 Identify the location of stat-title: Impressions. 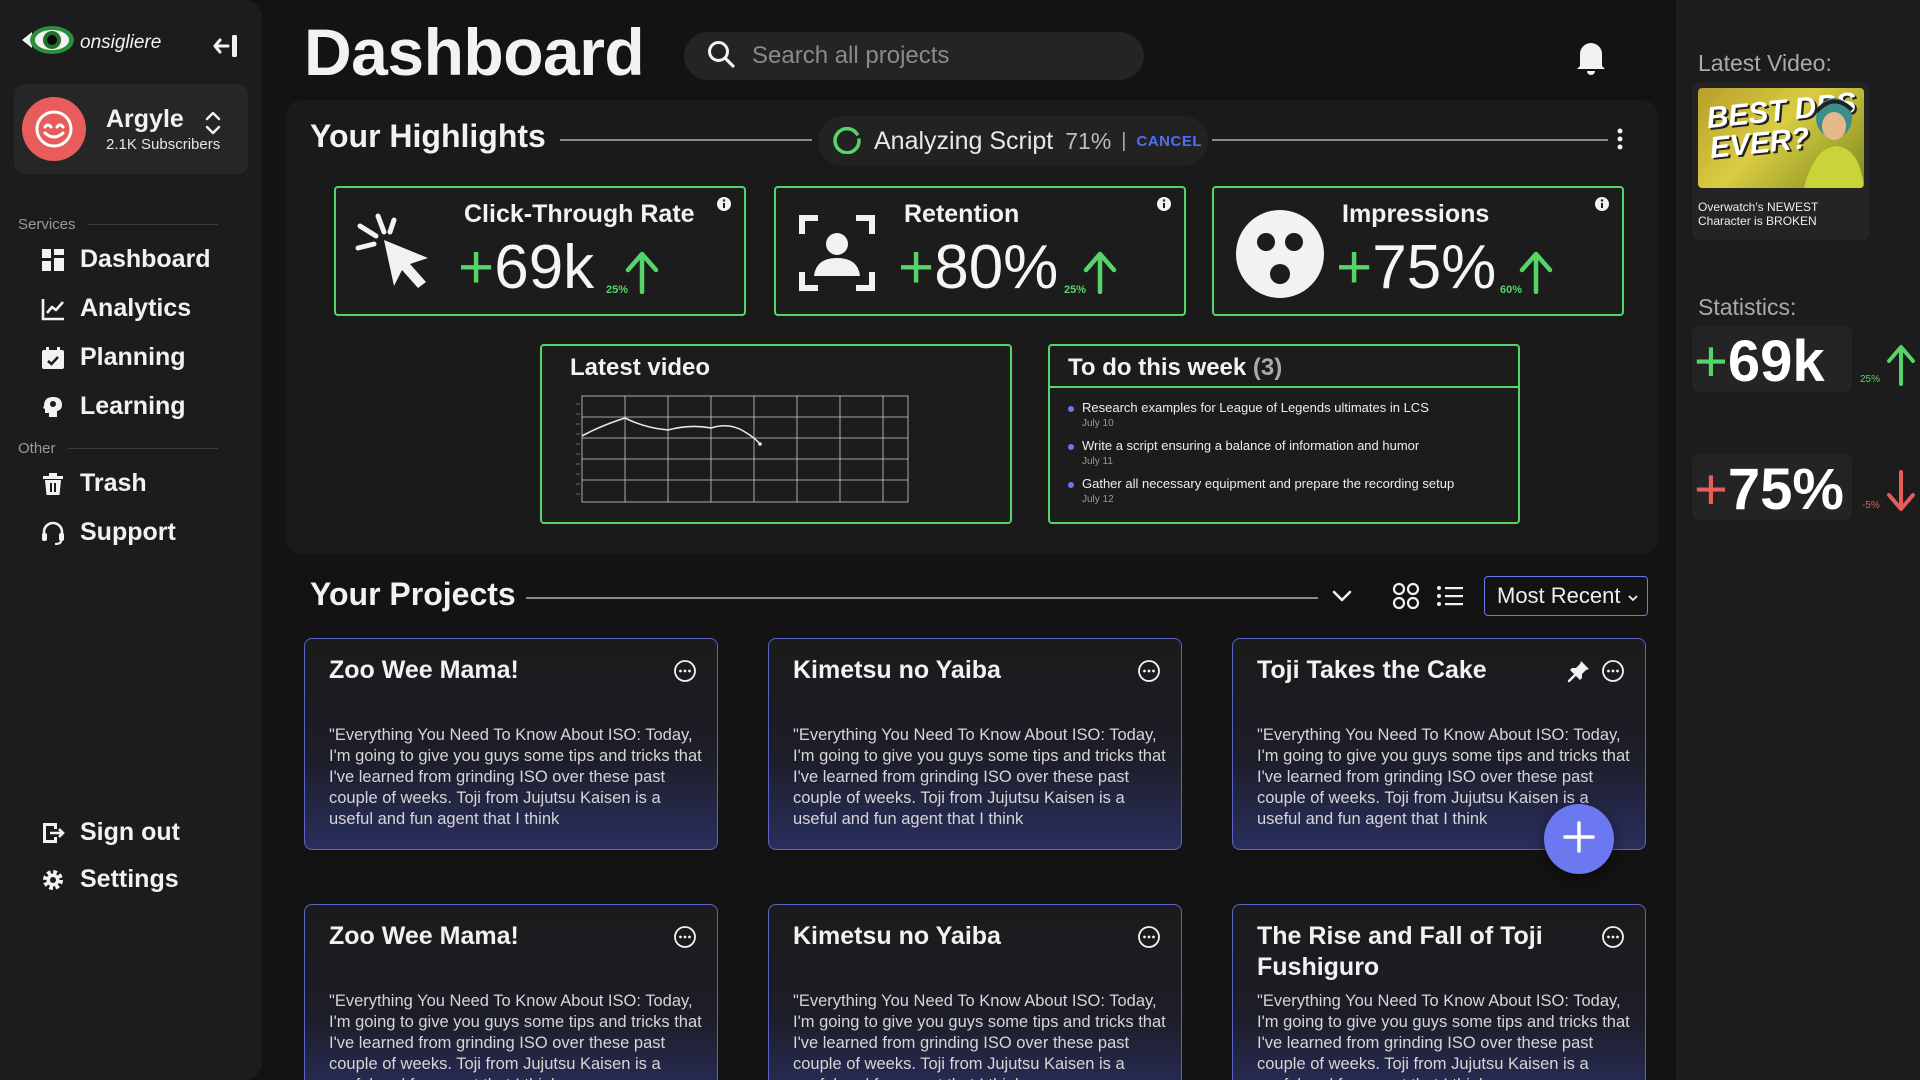
(1416, 214).